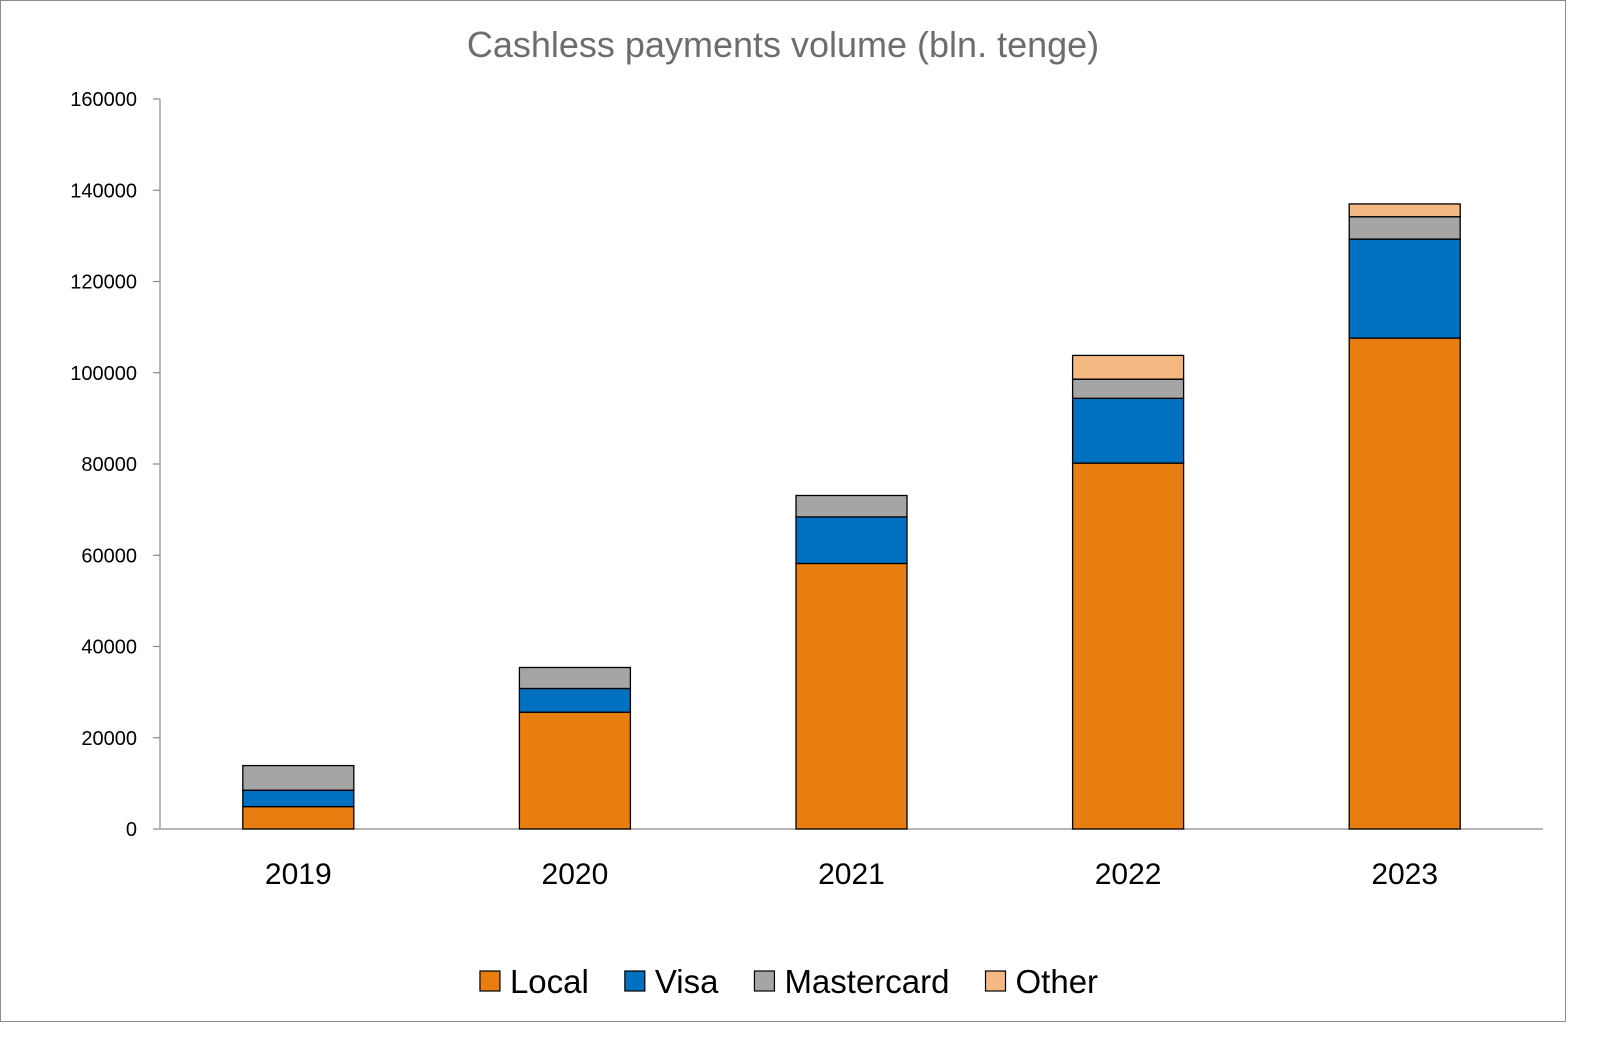 The height and width of the screenshot is (1045, 1600). Describe the element at coordinates (103, 283) in the screenshot. I see `y-tick-label: 120000` at that location.